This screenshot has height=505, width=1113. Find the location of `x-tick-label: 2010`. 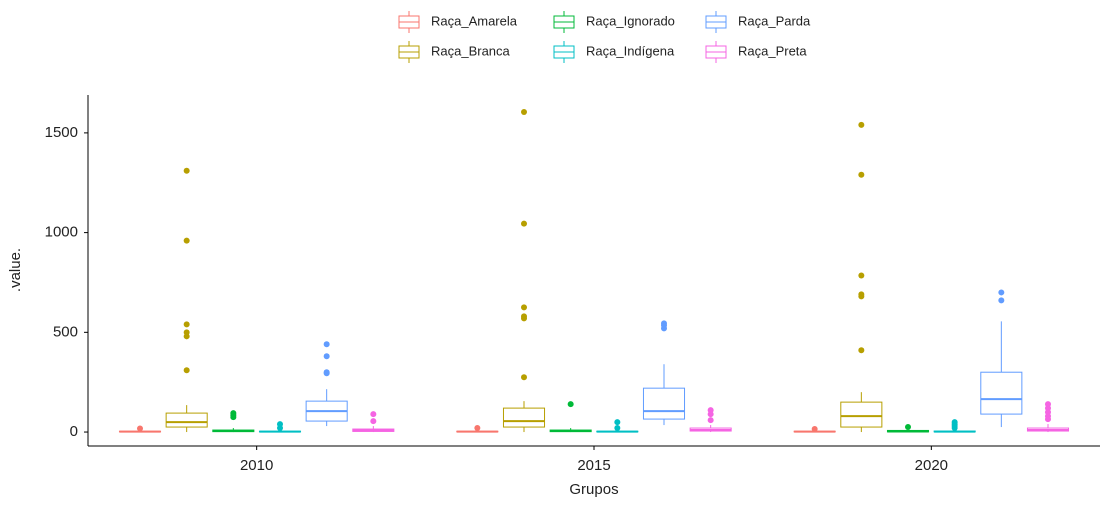

x-tick-label: 2010 is located at coordinates (256, 465).